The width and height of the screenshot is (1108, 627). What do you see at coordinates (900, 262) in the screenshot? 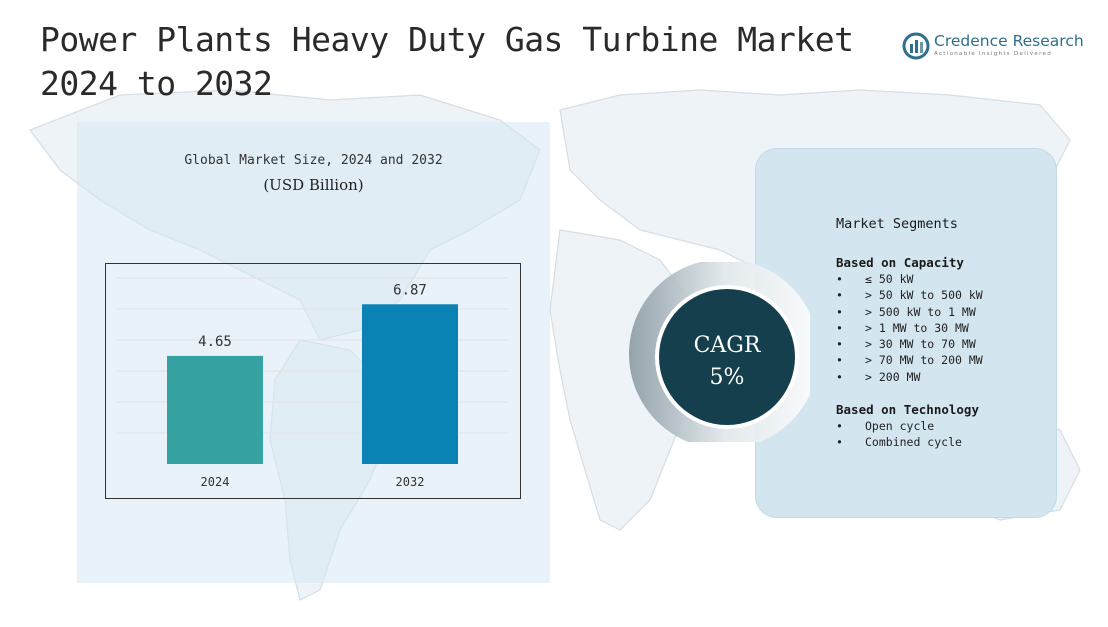
I see `segment-heading-capacity: Based on Capacity` at bounding box center [900, 262].